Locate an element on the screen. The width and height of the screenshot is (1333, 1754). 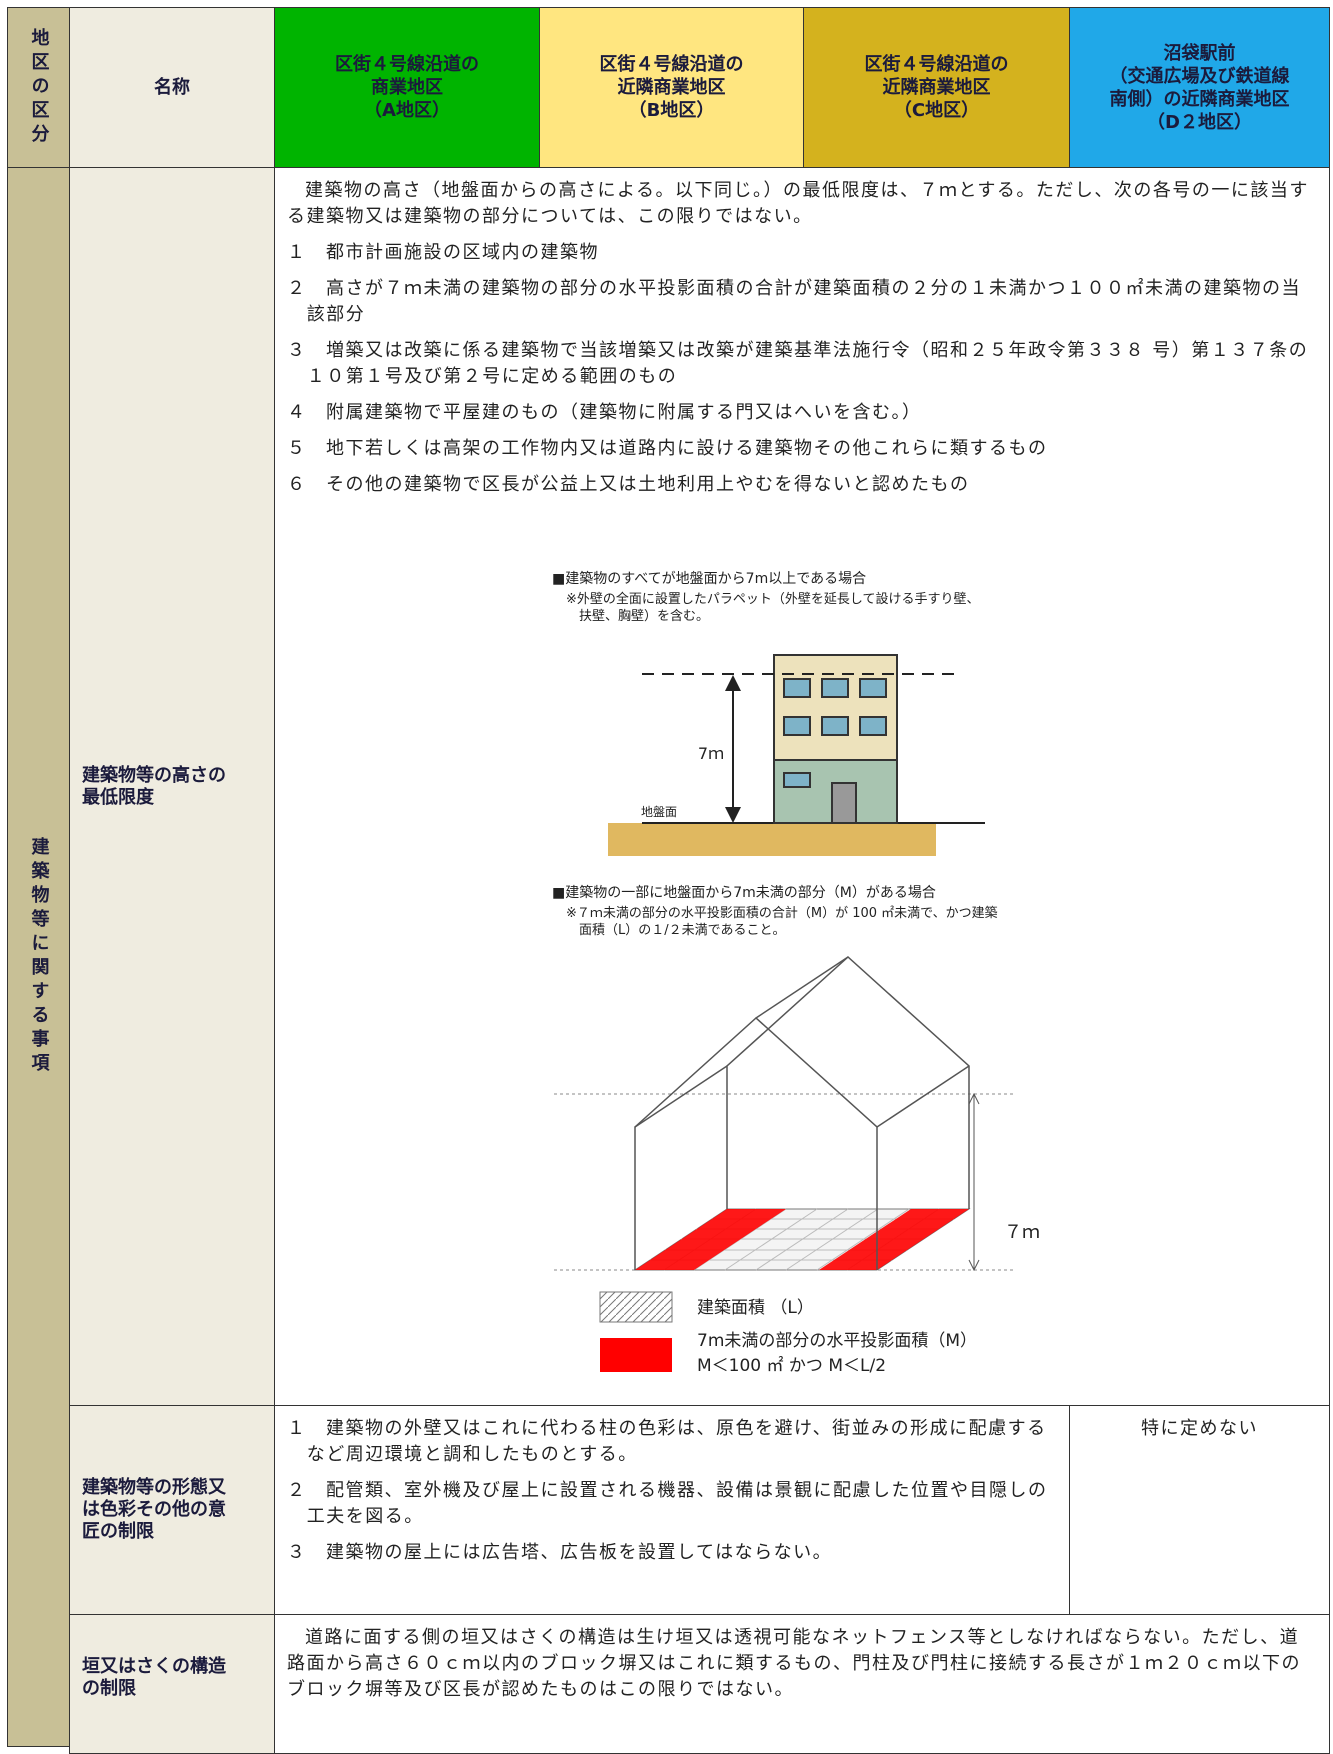
form-d2: 特に定めない is located at coordinates (1199, 1510).